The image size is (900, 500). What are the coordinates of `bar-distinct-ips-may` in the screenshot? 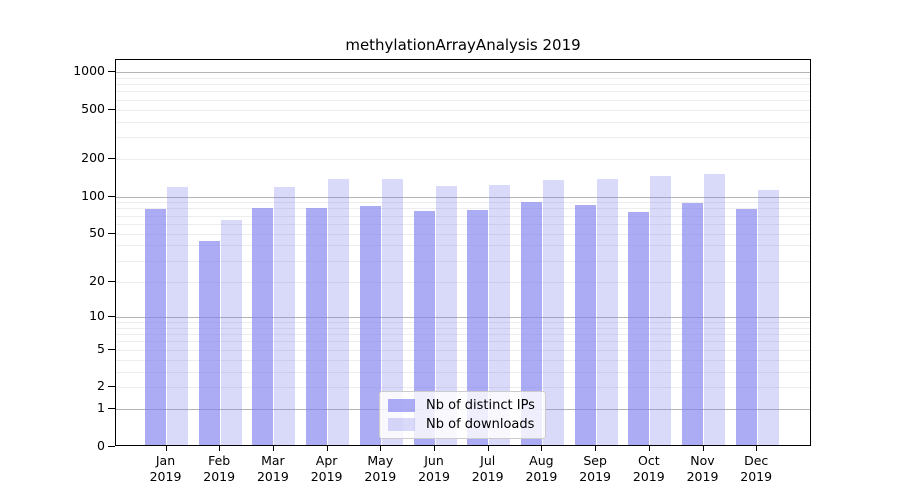 It's located at (370, 325).